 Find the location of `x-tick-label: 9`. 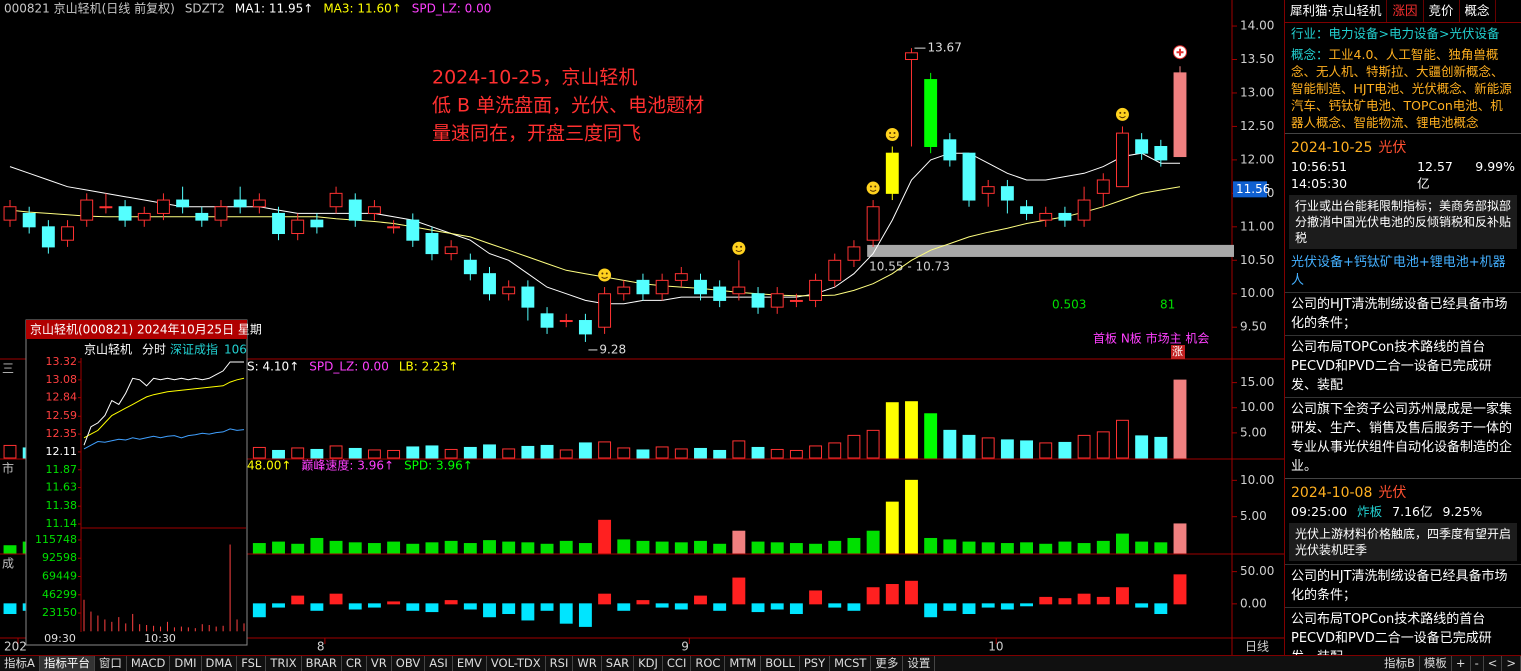

x-tick-label: 9 is located at coordinates (685, 647).